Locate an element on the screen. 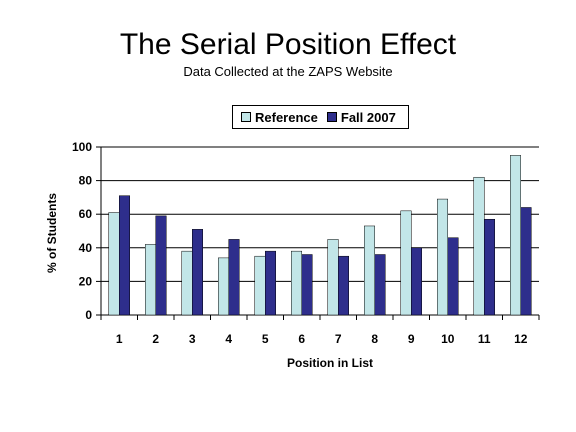 The height and width of the screenshot is (432, 576). y-axis-title: % of Students is located at coordinates (52, 233).